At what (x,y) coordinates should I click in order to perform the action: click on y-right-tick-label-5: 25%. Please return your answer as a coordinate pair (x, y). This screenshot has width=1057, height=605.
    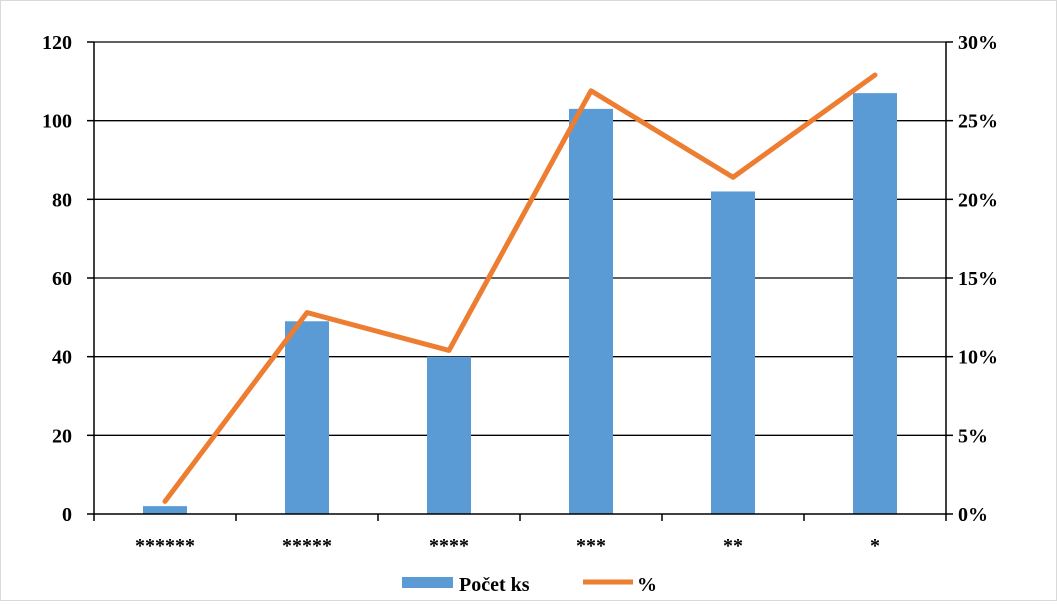
    Looking at the image, I should click on (978, 122).